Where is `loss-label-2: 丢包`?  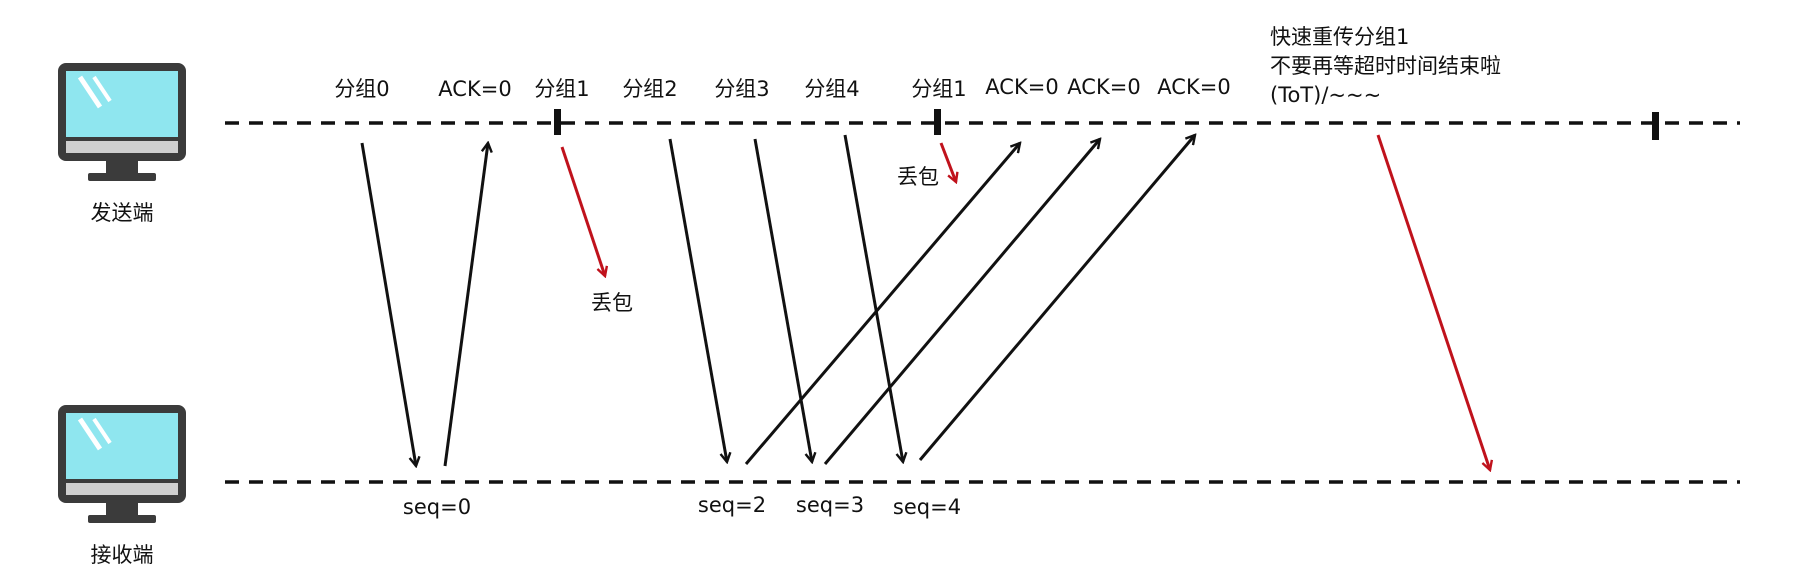
loss-label-2: 丢包 is located at coordinates (918, 177).